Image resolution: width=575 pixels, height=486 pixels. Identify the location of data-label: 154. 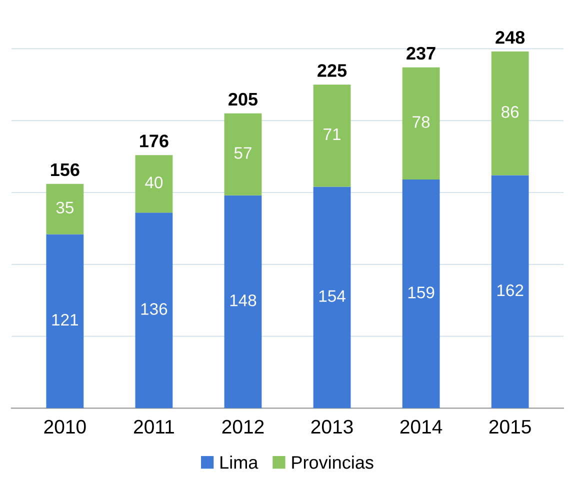
(332, 296).